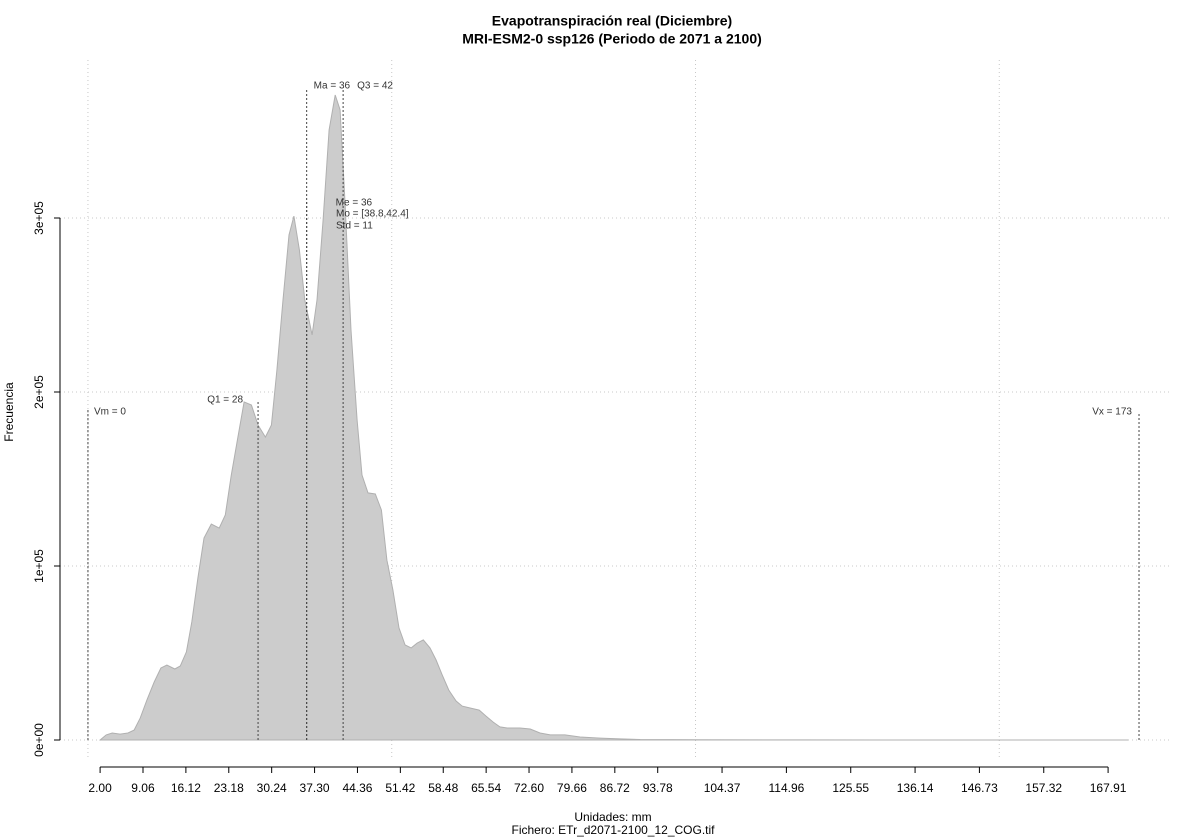  What do you see at coordinates (225, 400) in the screenshot?
I see `annotation: Q1 = 28` at bounding box center [225, 400].